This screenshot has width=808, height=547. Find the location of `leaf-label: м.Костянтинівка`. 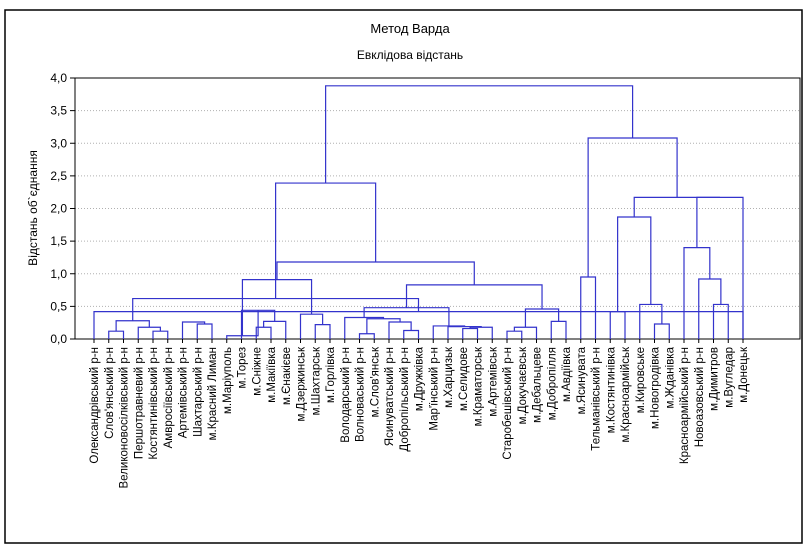

leaf-label: м.Костянтинівка is located at coordinates (611, 389).